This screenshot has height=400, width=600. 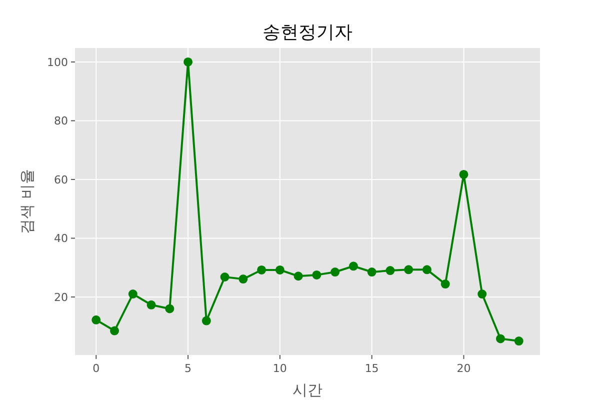 What do you see at coordinates (371, 368) in the screenshot?
I see `x-tick-label: 15` at bounding box center [371, 368].